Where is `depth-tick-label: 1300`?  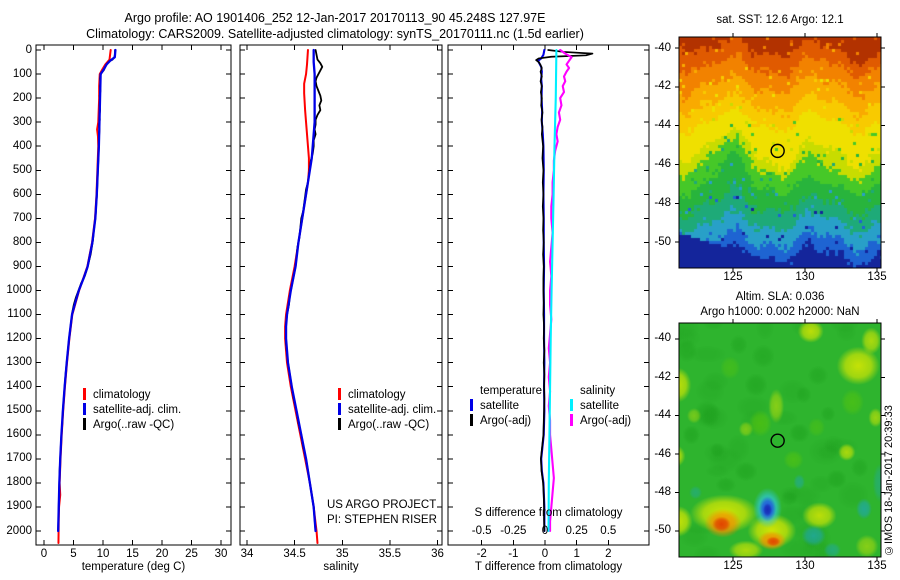
depth-tick-label: 1300 is located at coordinates (19, 362).